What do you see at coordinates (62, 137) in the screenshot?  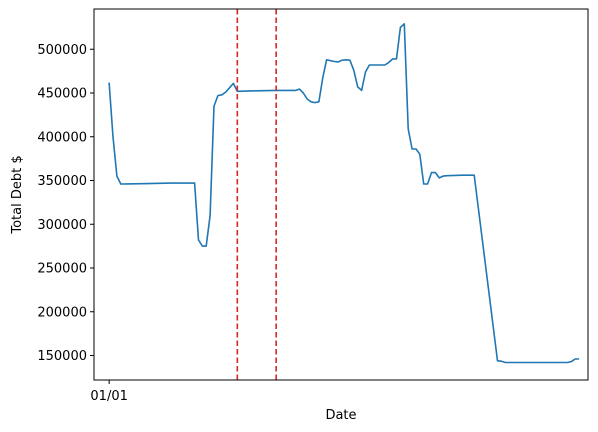 I see `y-tick-label: 400000` at bounding box center [62, 137].